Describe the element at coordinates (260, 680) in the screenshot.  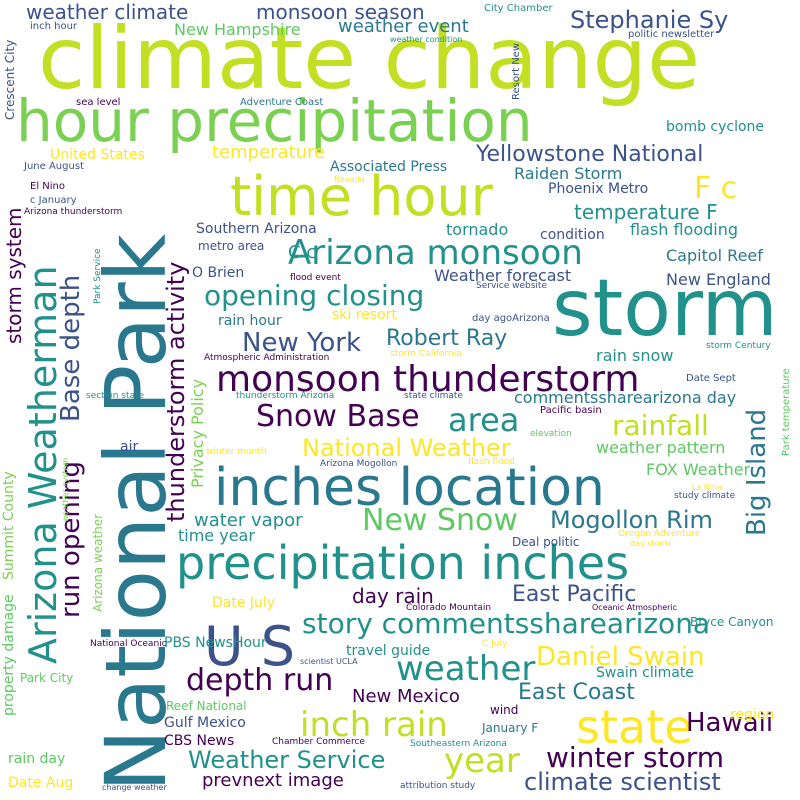
I see `cloud-word: depth run` at that location.